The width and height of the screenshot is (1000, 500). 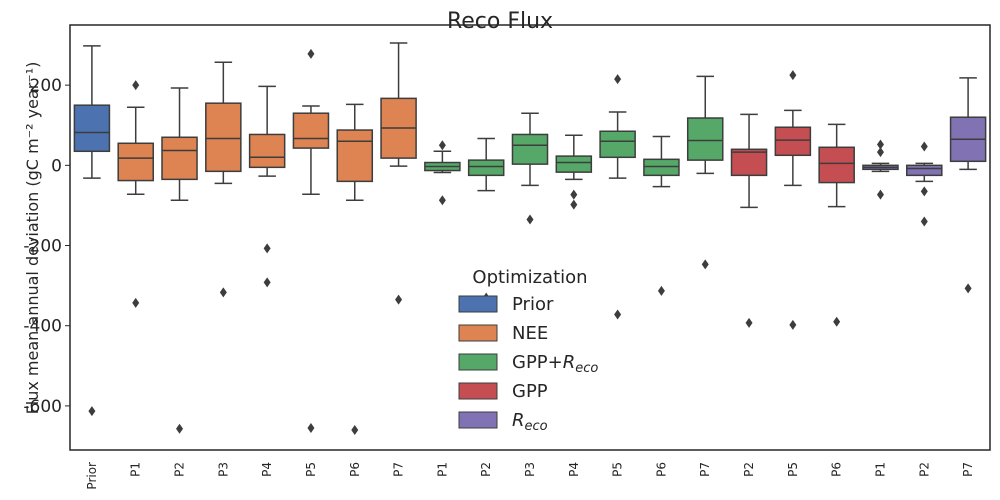 I want to click on y-tick-label: -600, so click(x=42, y=407).